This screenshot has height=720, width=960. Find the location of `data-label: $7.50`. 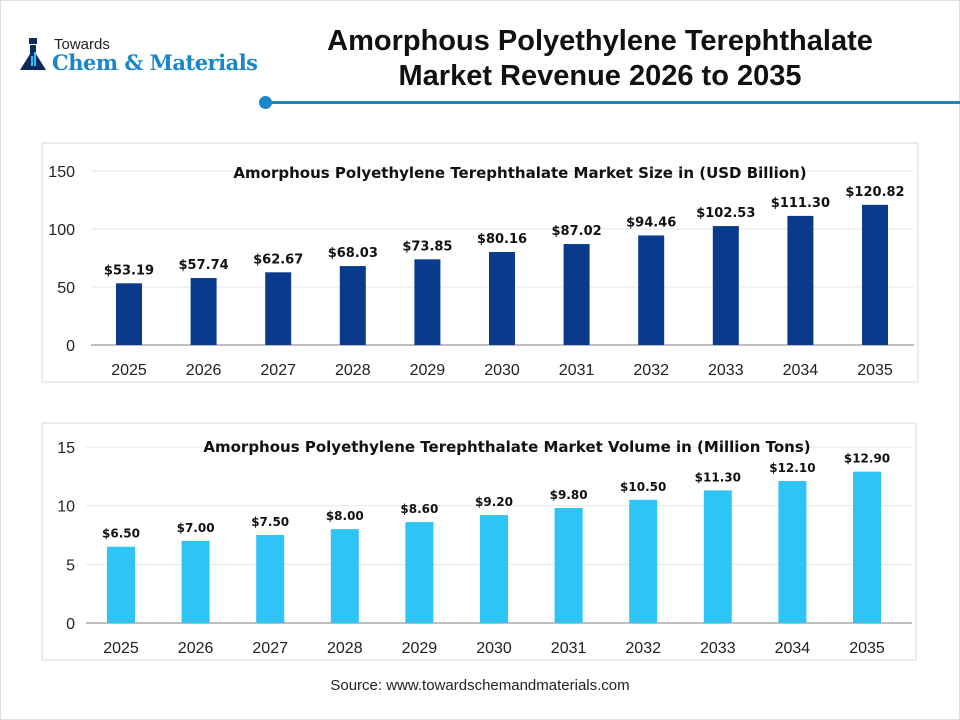

data-label: $7.50 is located at coordinates (270, 522).